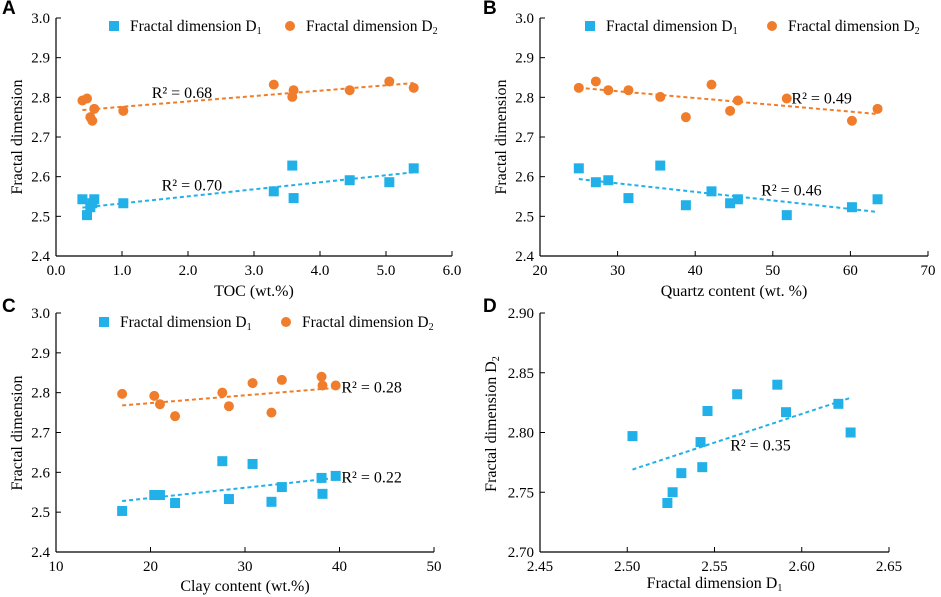 The height and width of the screenshot is (597, 941). What do you see at coordinates (540, 271) in the screenshot?
I see `x-tick-label: 20` at bounding box center [540, 271].